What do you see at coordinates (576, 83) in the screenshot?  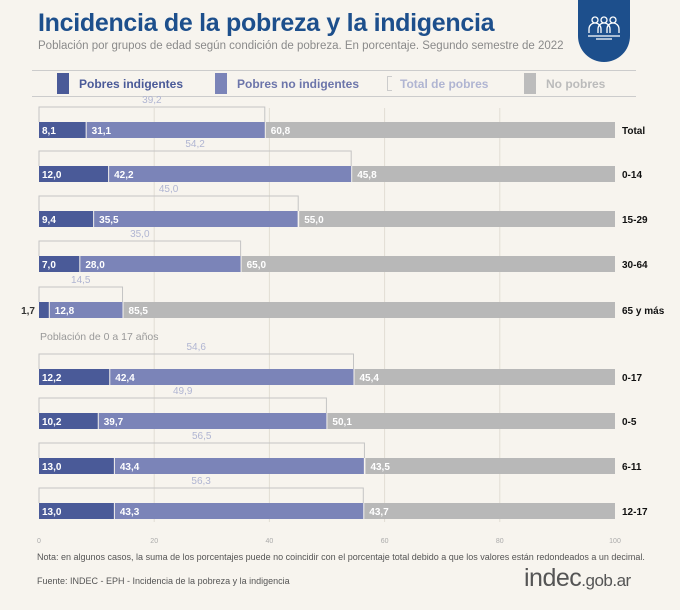 I see `legend-label: No pobres` at bounding box center [576, 83].